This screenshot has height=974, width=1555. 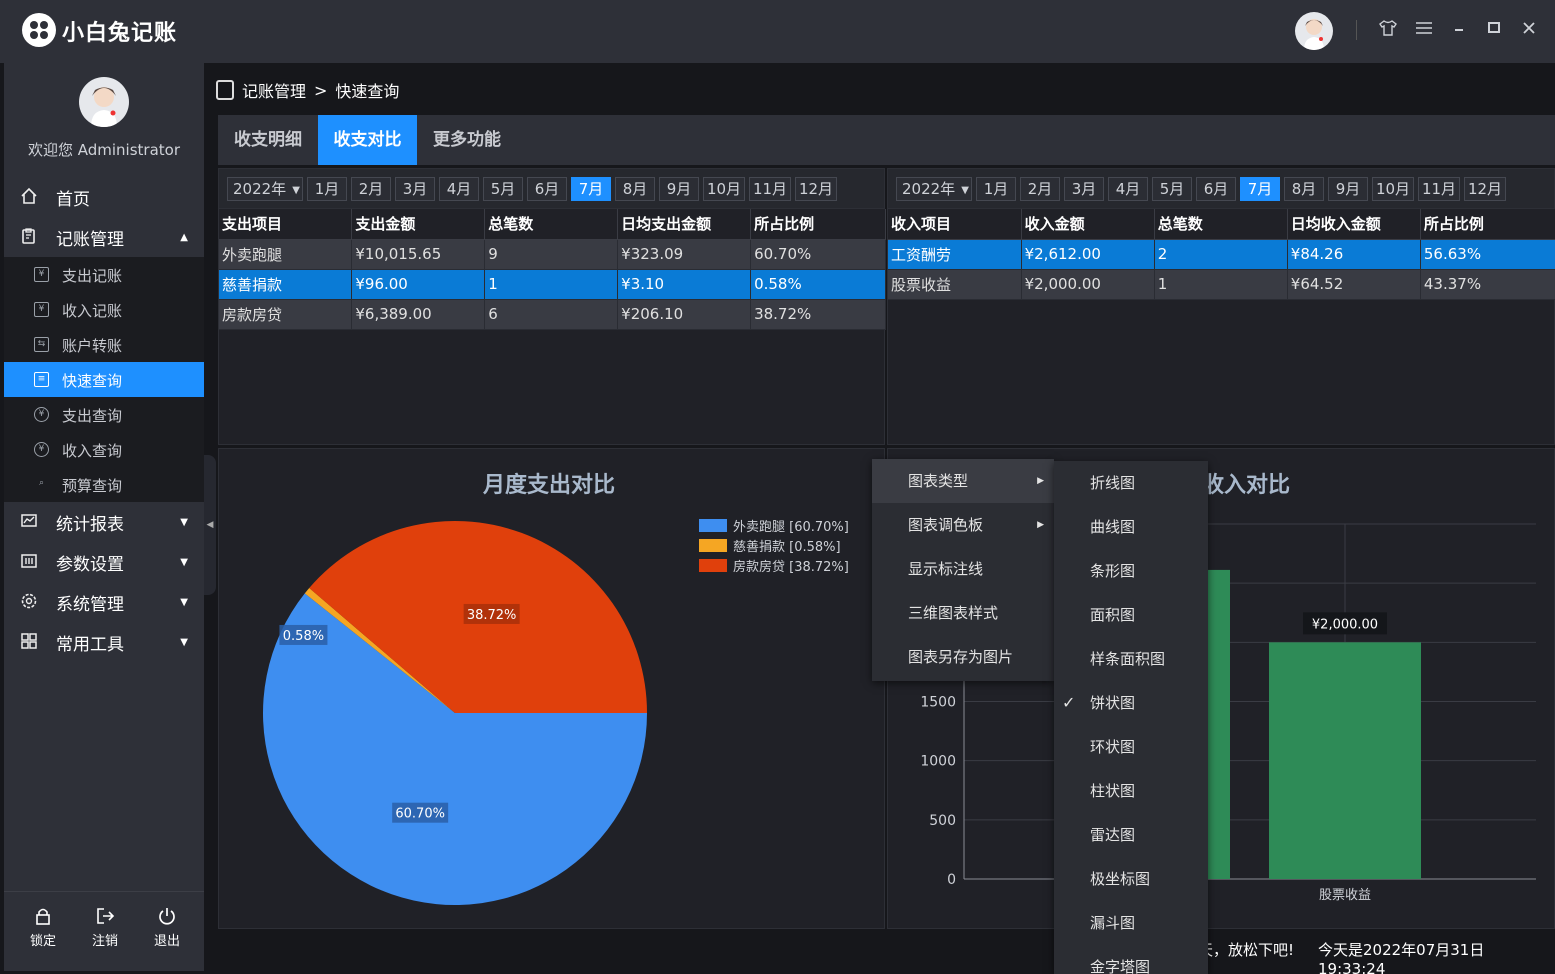 I want to click on context-menu-item: 图表调色板 ▶, so click(x=963, y=525).